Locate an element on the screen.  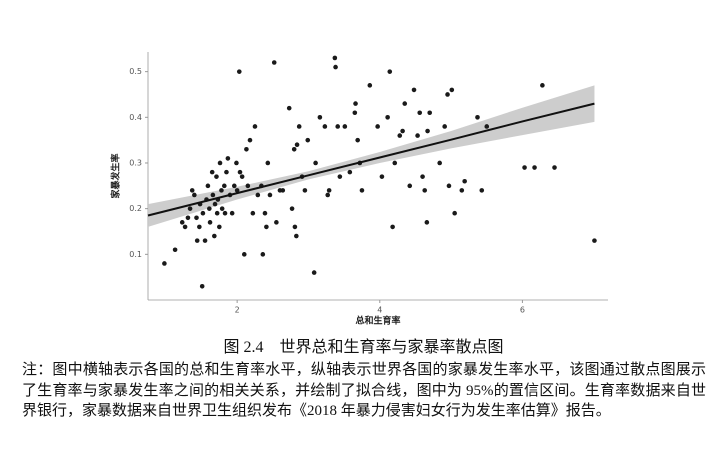
x-tick-label: 2 is located at coordinates (237, 310).